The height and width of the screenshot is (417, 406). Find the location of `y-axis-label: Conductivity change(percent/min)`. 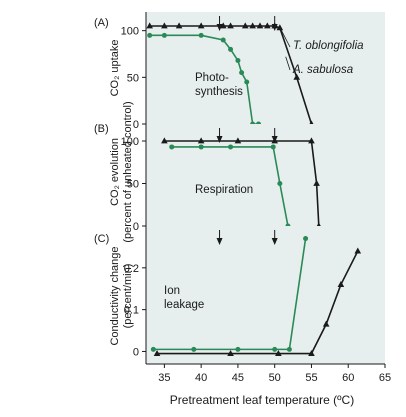

y-axis-label: Conductivity change(percent/min) is located at coordinates (121, 295).